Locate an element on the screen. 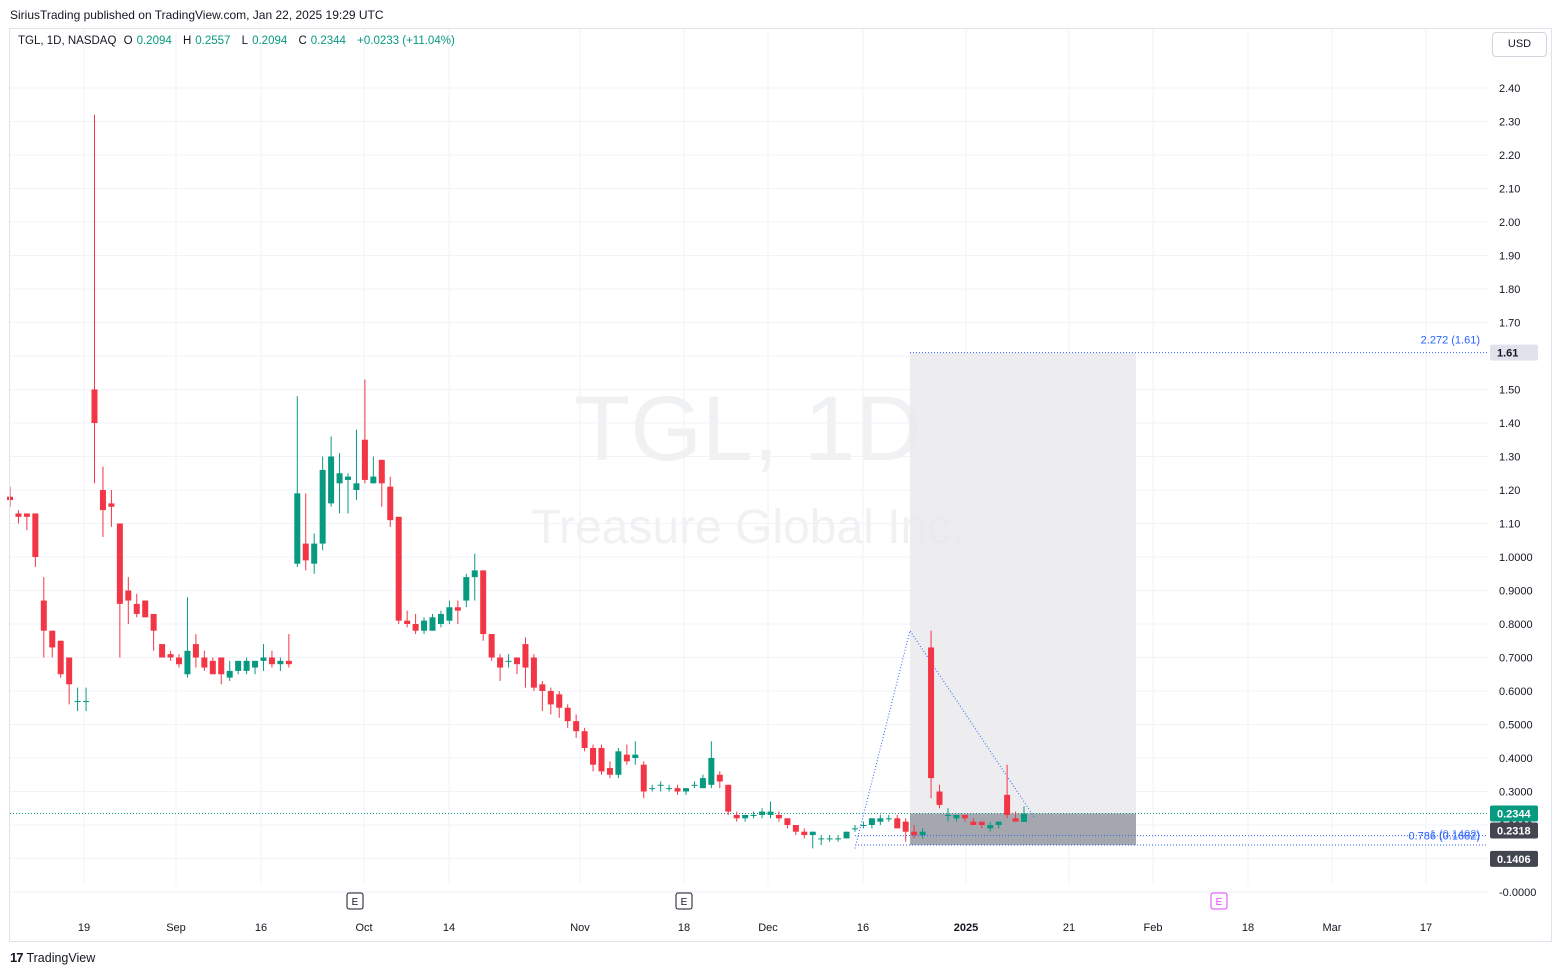 The image size is (1561, 977). price-tick-label: 0.8000 is located at coordinates (1516, 625).